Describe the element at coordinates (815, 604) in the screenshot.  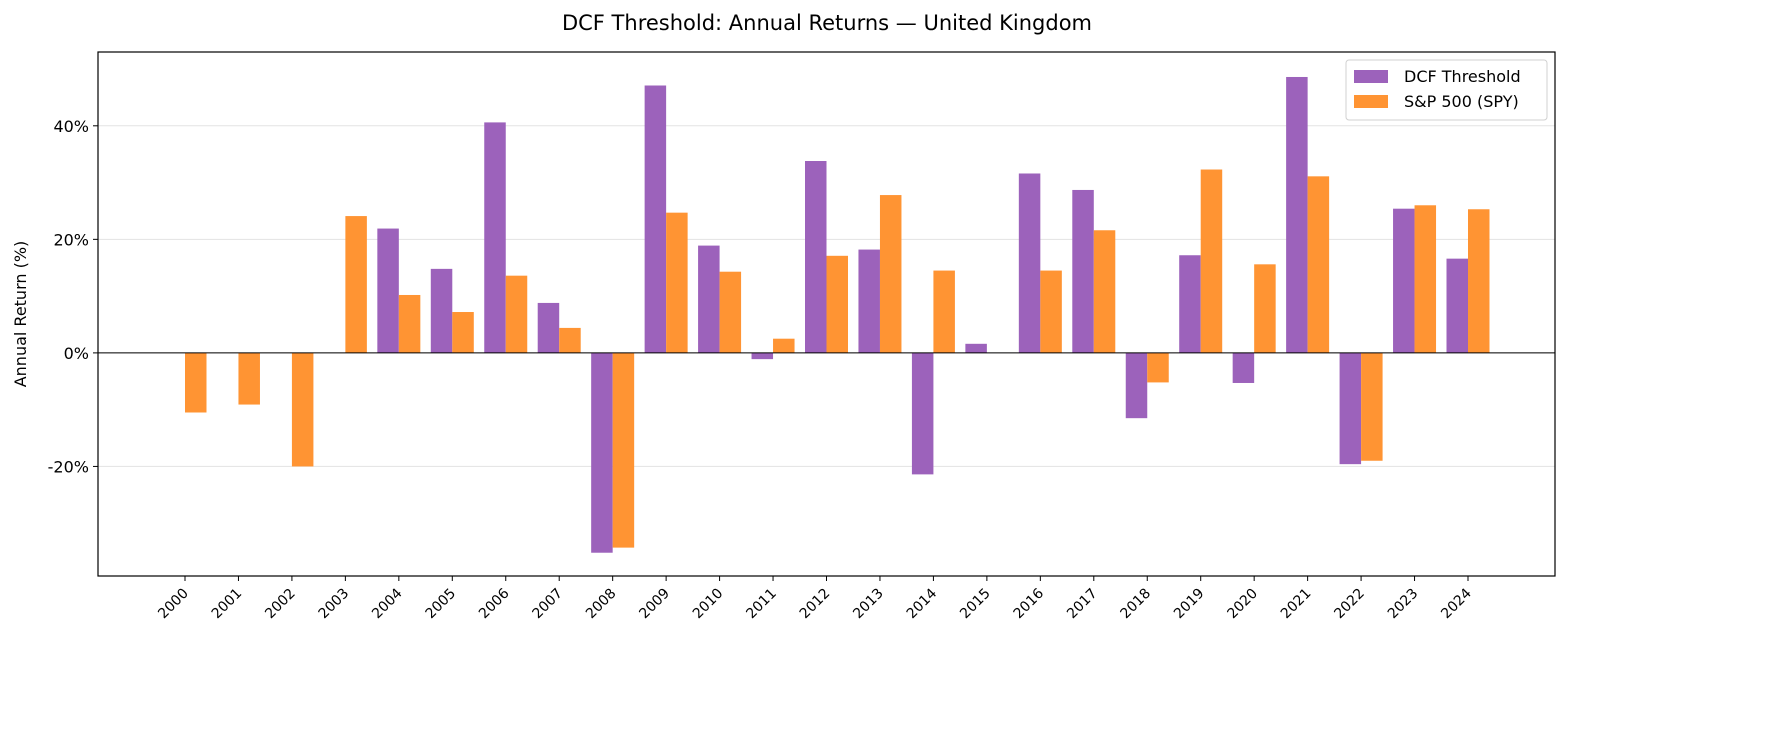
I see `x-tick-label: 2012` at that location.